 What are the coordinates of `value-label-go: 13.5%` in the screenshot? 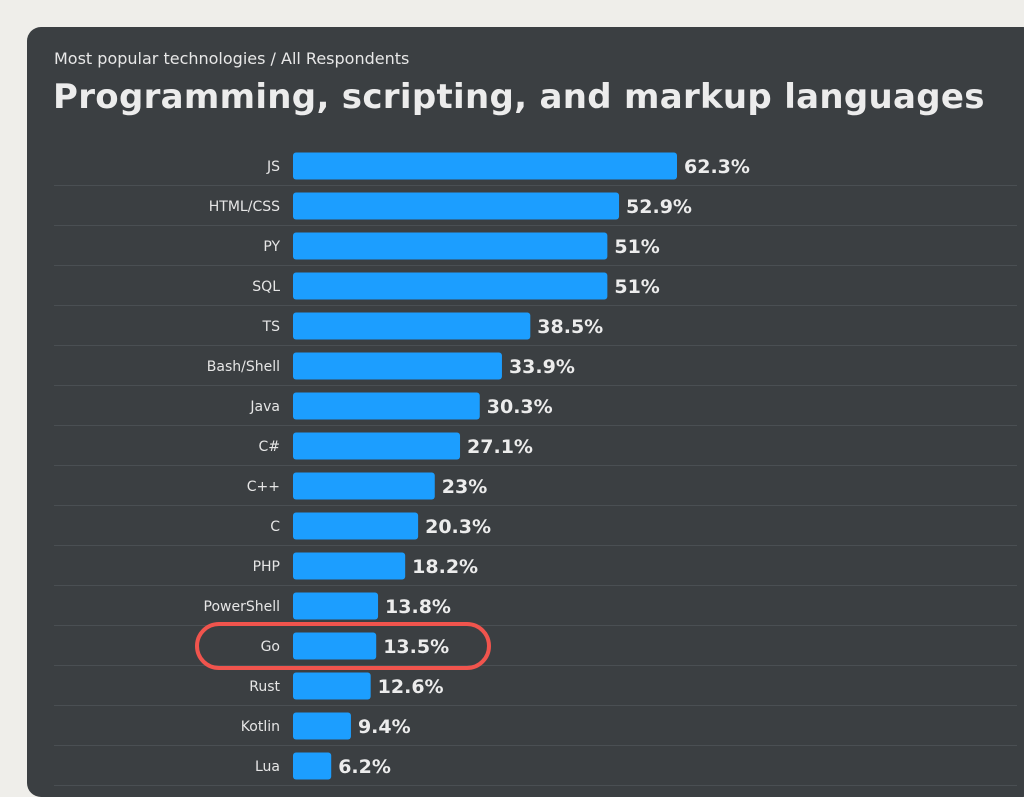 It's located at (416, 647).